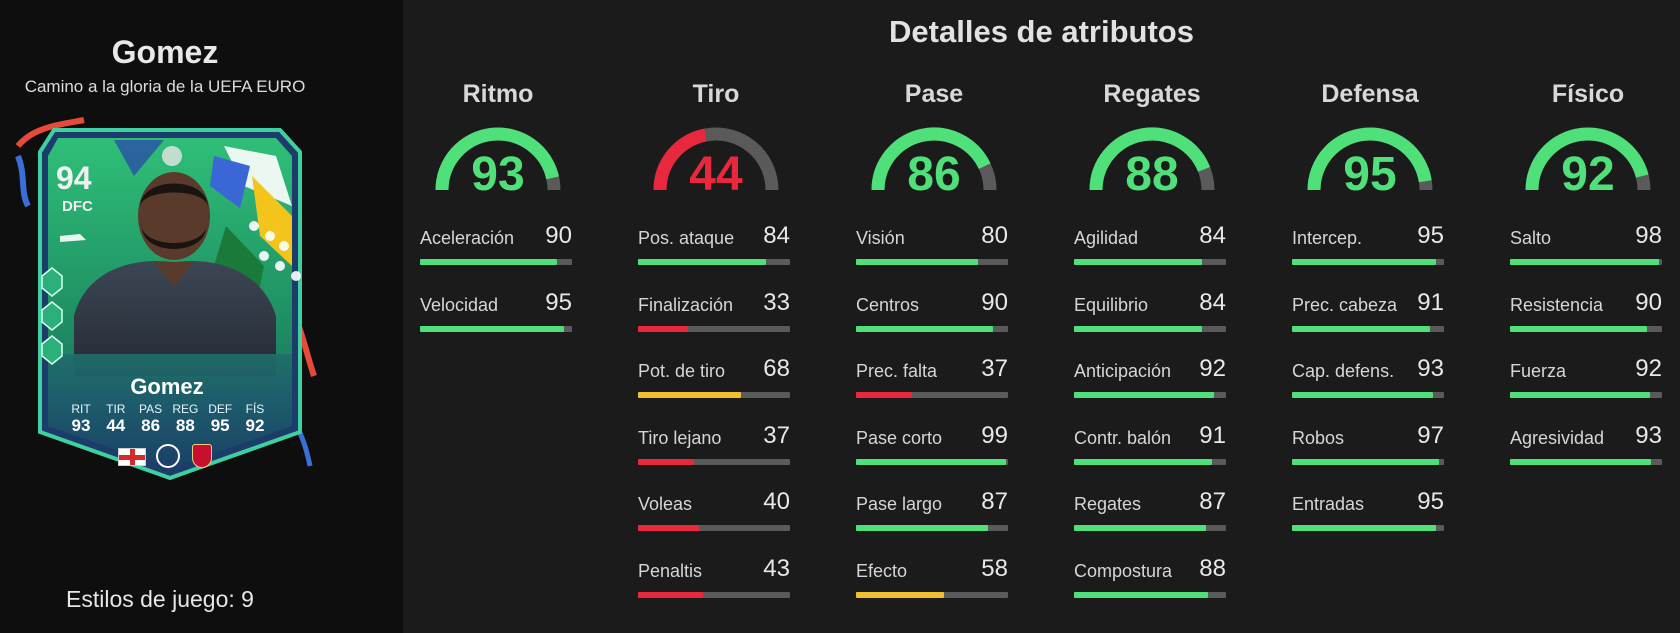 The width and height of the screenshot is (1680, 633). Describe the element at coordinates (665, 504) in the screenshot. I see `stat-label: Voleas` at that location.